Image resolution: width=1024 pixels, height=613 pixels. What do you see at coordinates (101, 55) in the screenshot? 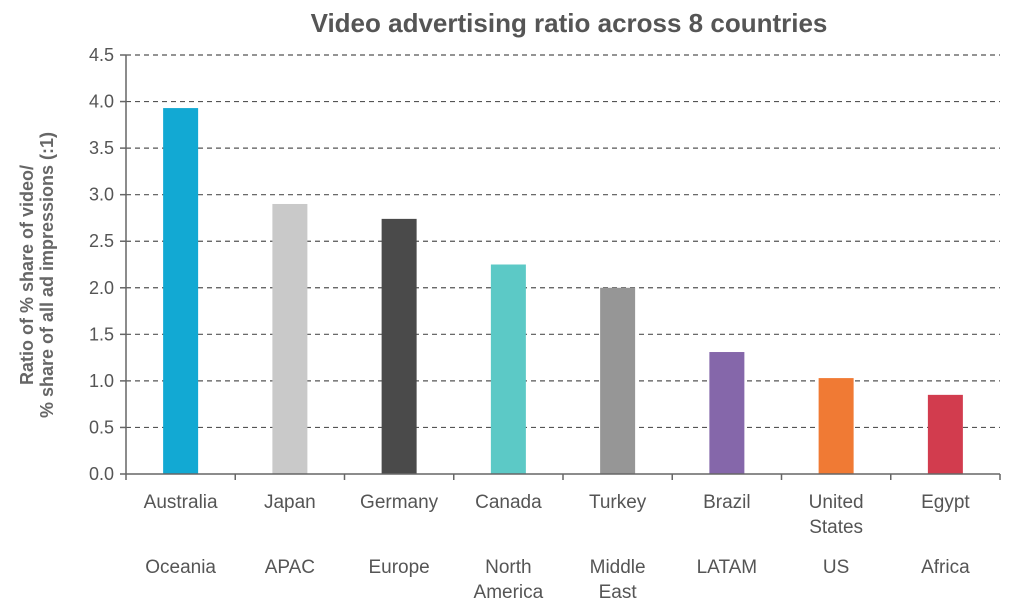
I see `y-tick-label: 4.5` at bounding box center [101, 55].